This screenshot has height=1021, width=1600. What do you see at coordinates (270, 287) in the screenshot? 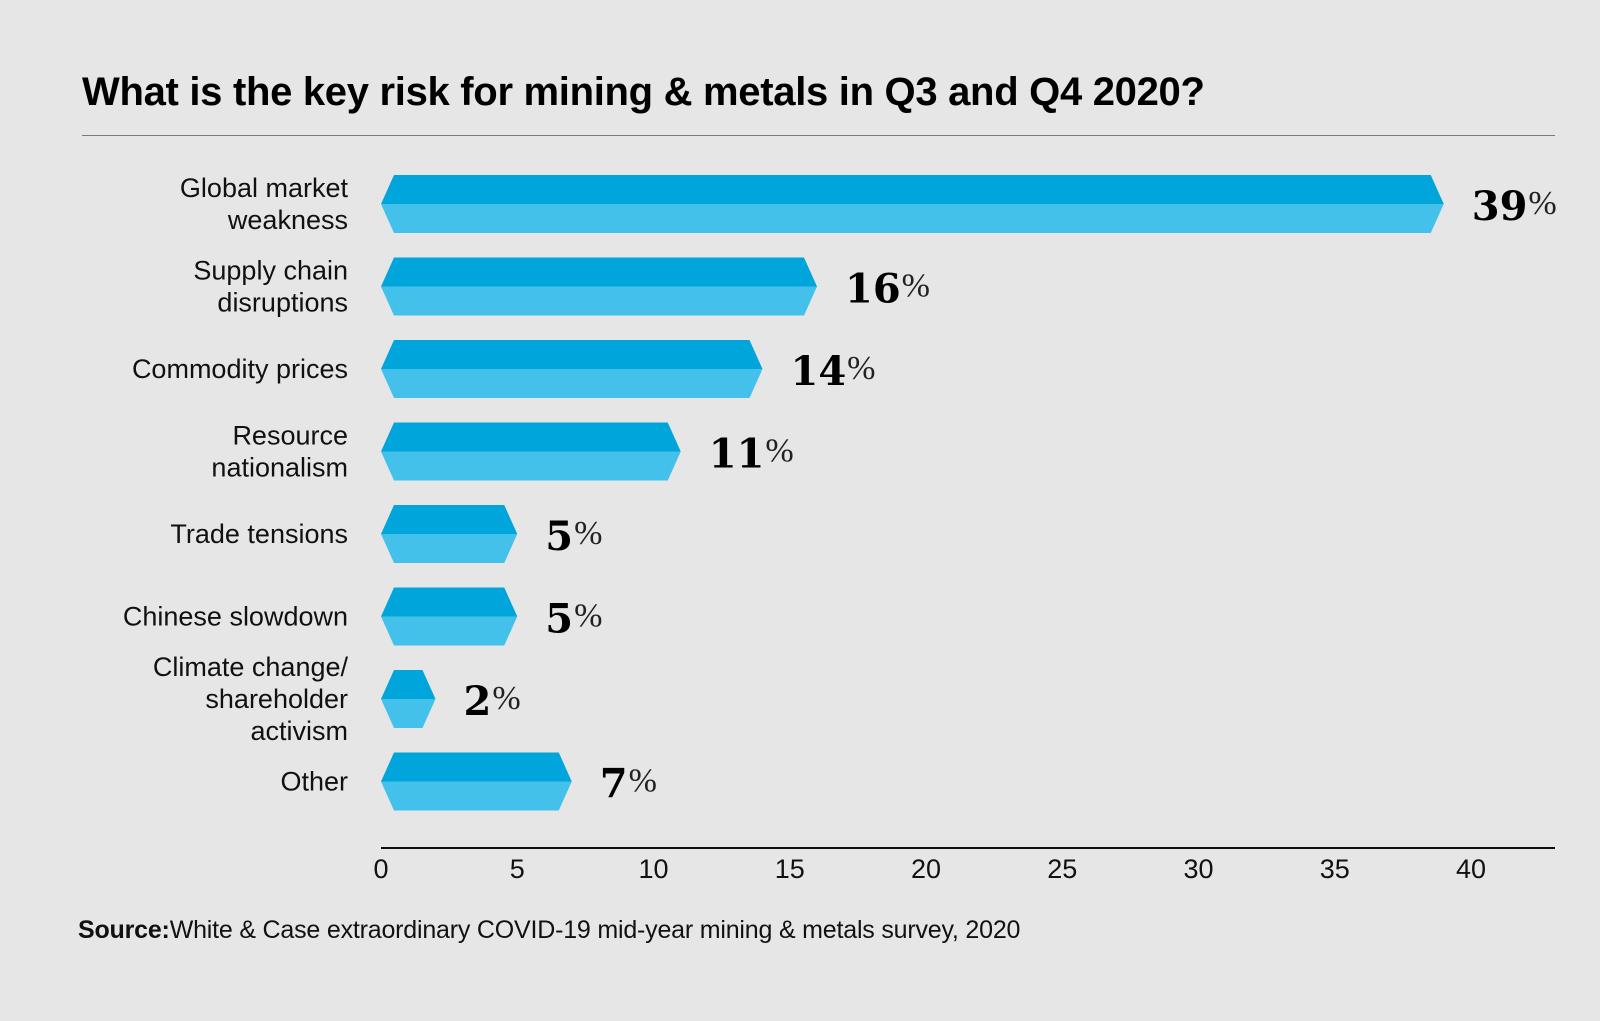
I see `category-label: Supply chain disruptions` at bounding box center [270, 287].